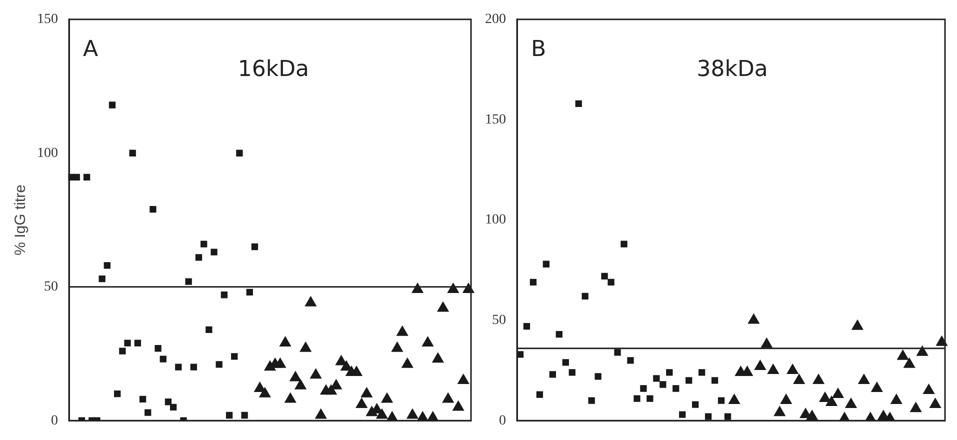  Describe the element at coordinates (732, 69) in the screenshot. I see `annotation: 38kDa` at that location.